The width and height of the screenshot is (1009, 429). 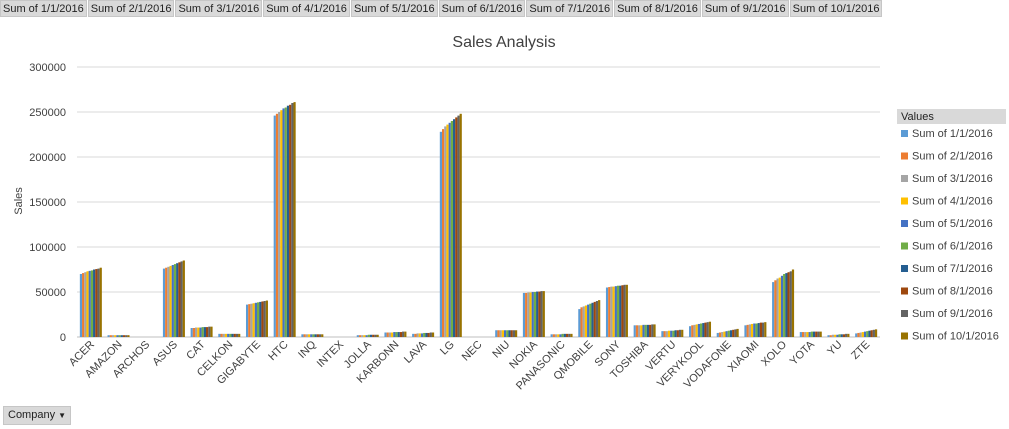 I want to click on field-button-9: Sum of 9/1/2016, so click(x=745, y=8).